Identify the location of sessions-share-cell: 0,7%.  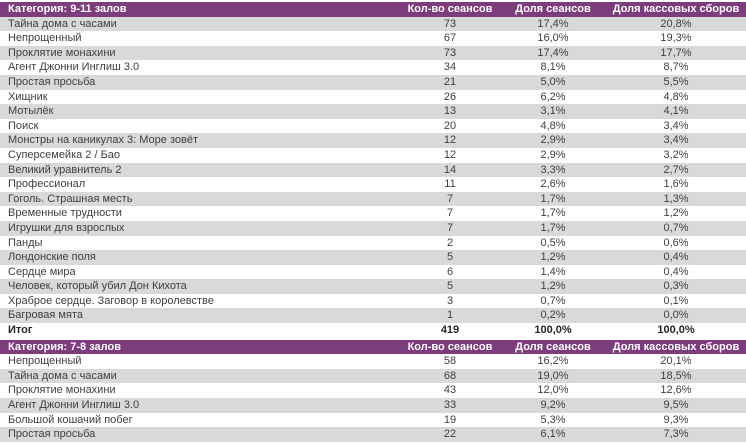
(553, 300).